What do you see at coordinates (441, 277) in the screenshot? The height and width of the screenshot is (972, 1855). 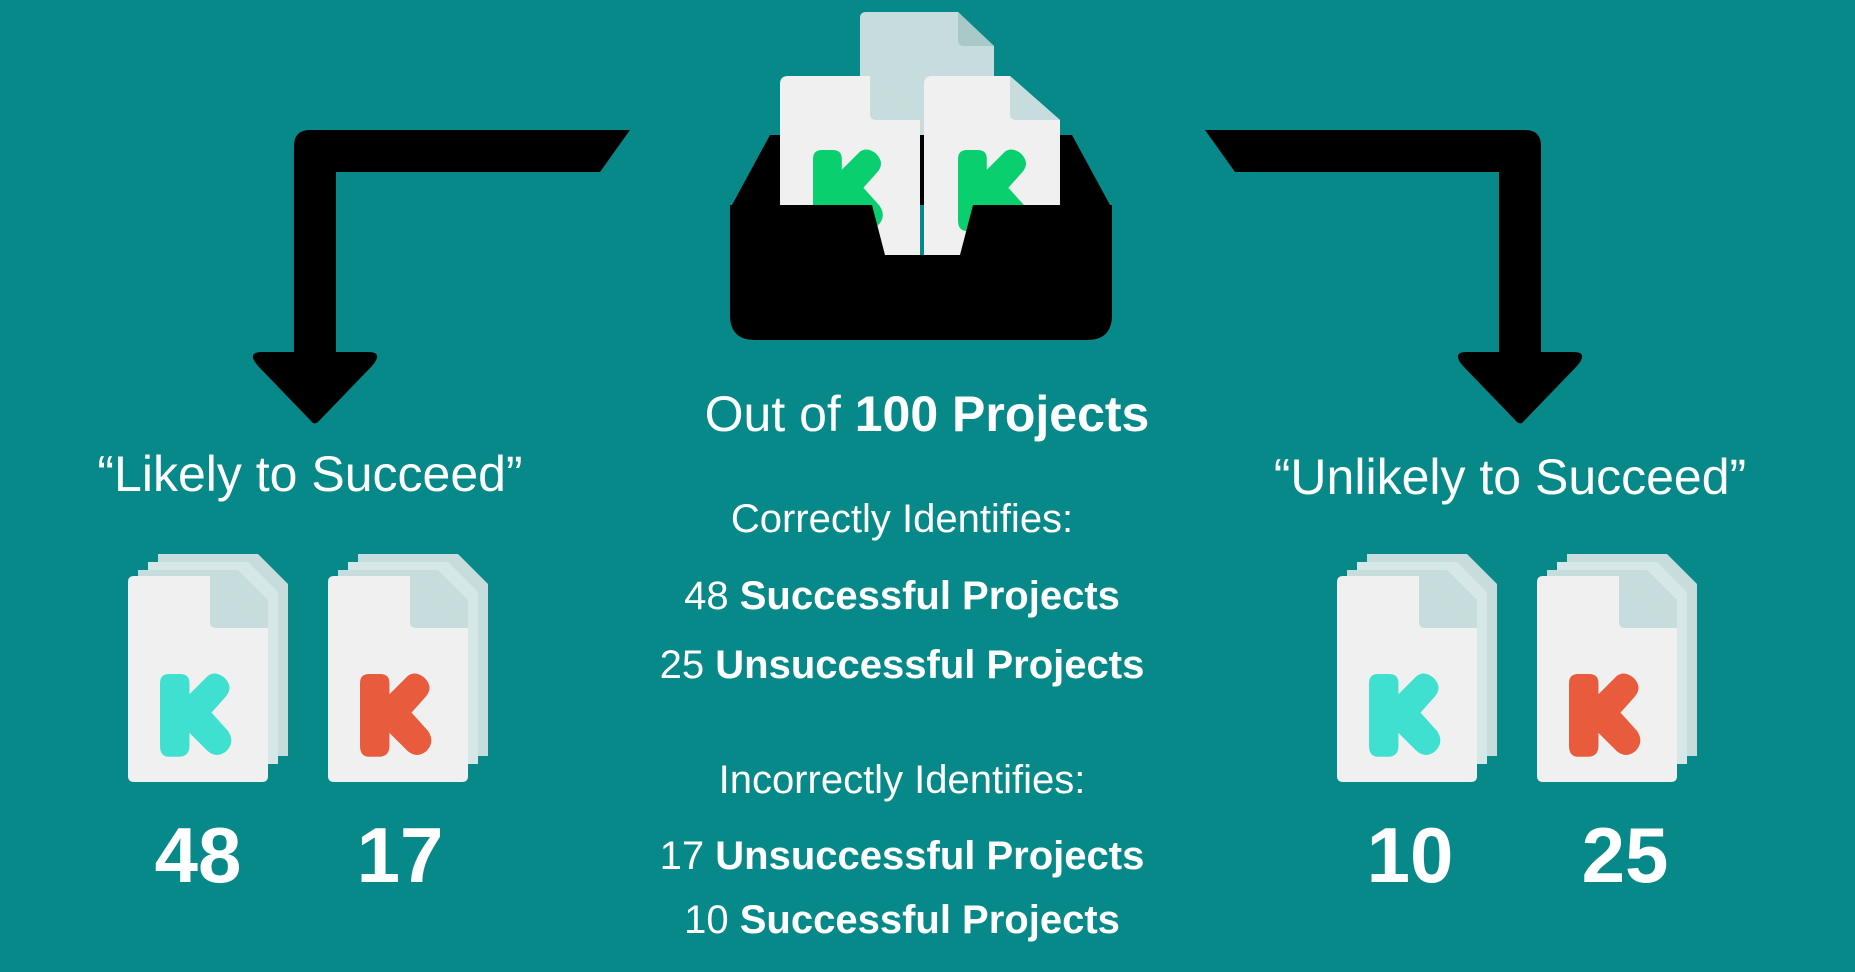 I see `left-elbow-arrow-icon` at bounding box center [441, 277].